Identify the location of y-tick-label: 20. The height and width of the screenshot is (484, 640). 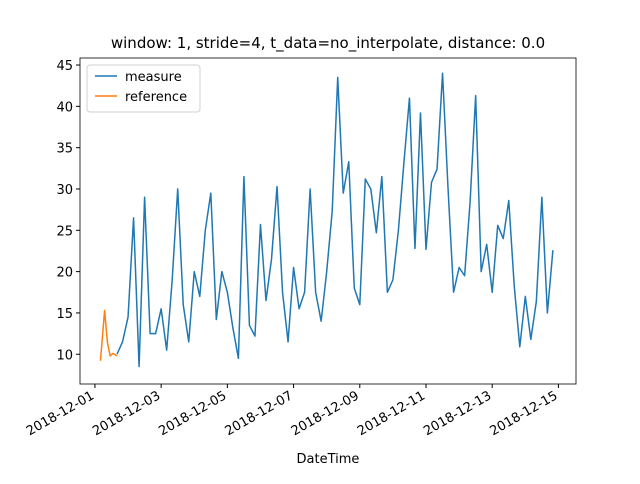
(64, 273).